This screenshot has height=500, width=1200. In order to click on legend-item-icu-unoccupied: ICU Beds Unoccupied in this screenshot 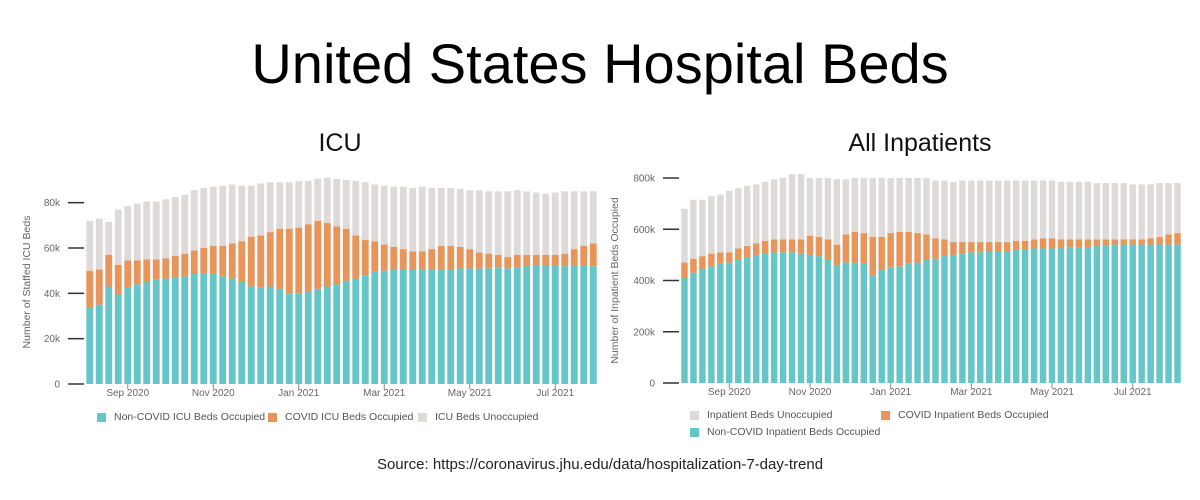, I will do `click(478, 417)`.